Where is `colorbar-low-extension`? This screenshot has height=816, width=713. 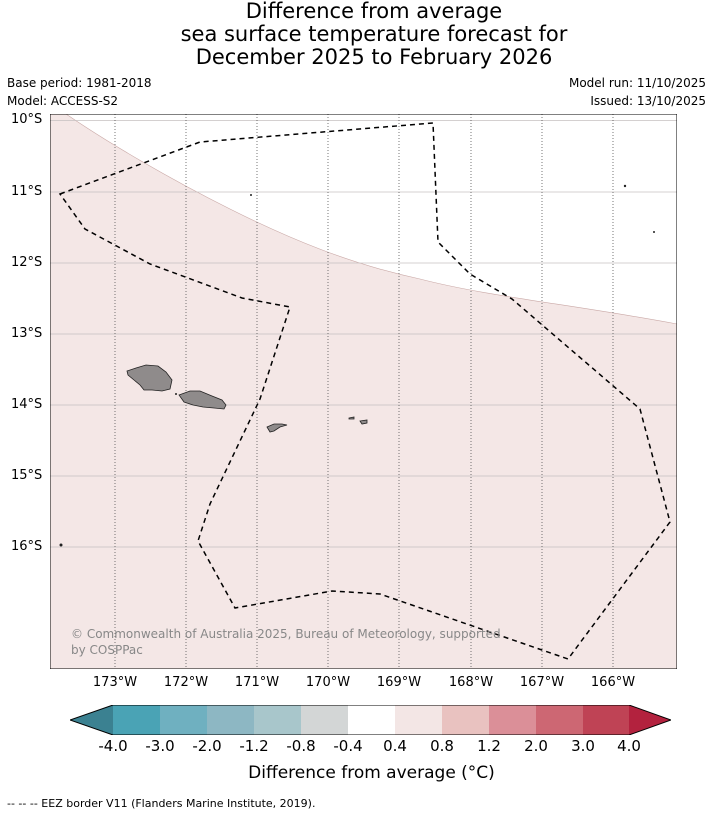 colorbar-low-extension is located at coordinates (91, 720).